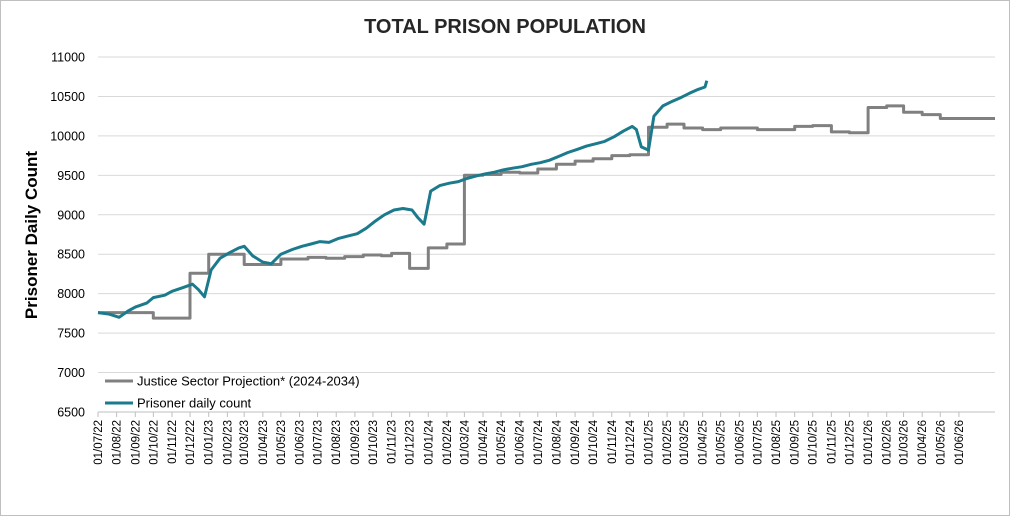 This screenshot has width=1010, height=516. I want to click on x-tick-label: 01/09/25, so click(796, 442).